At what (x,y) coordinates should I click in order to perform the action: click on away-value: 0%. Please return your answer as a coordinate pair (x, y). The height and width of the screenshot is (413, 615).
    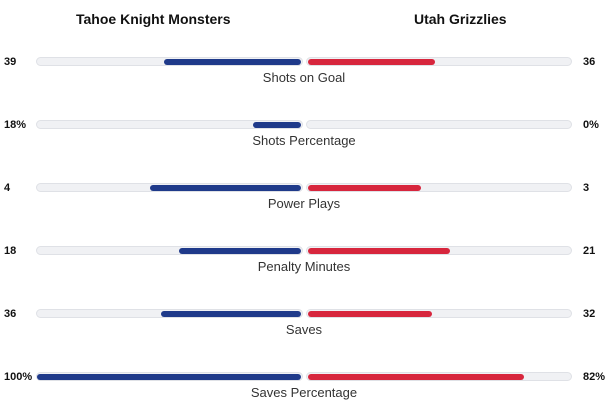
    Looking at the image, I should click on (591, 125).